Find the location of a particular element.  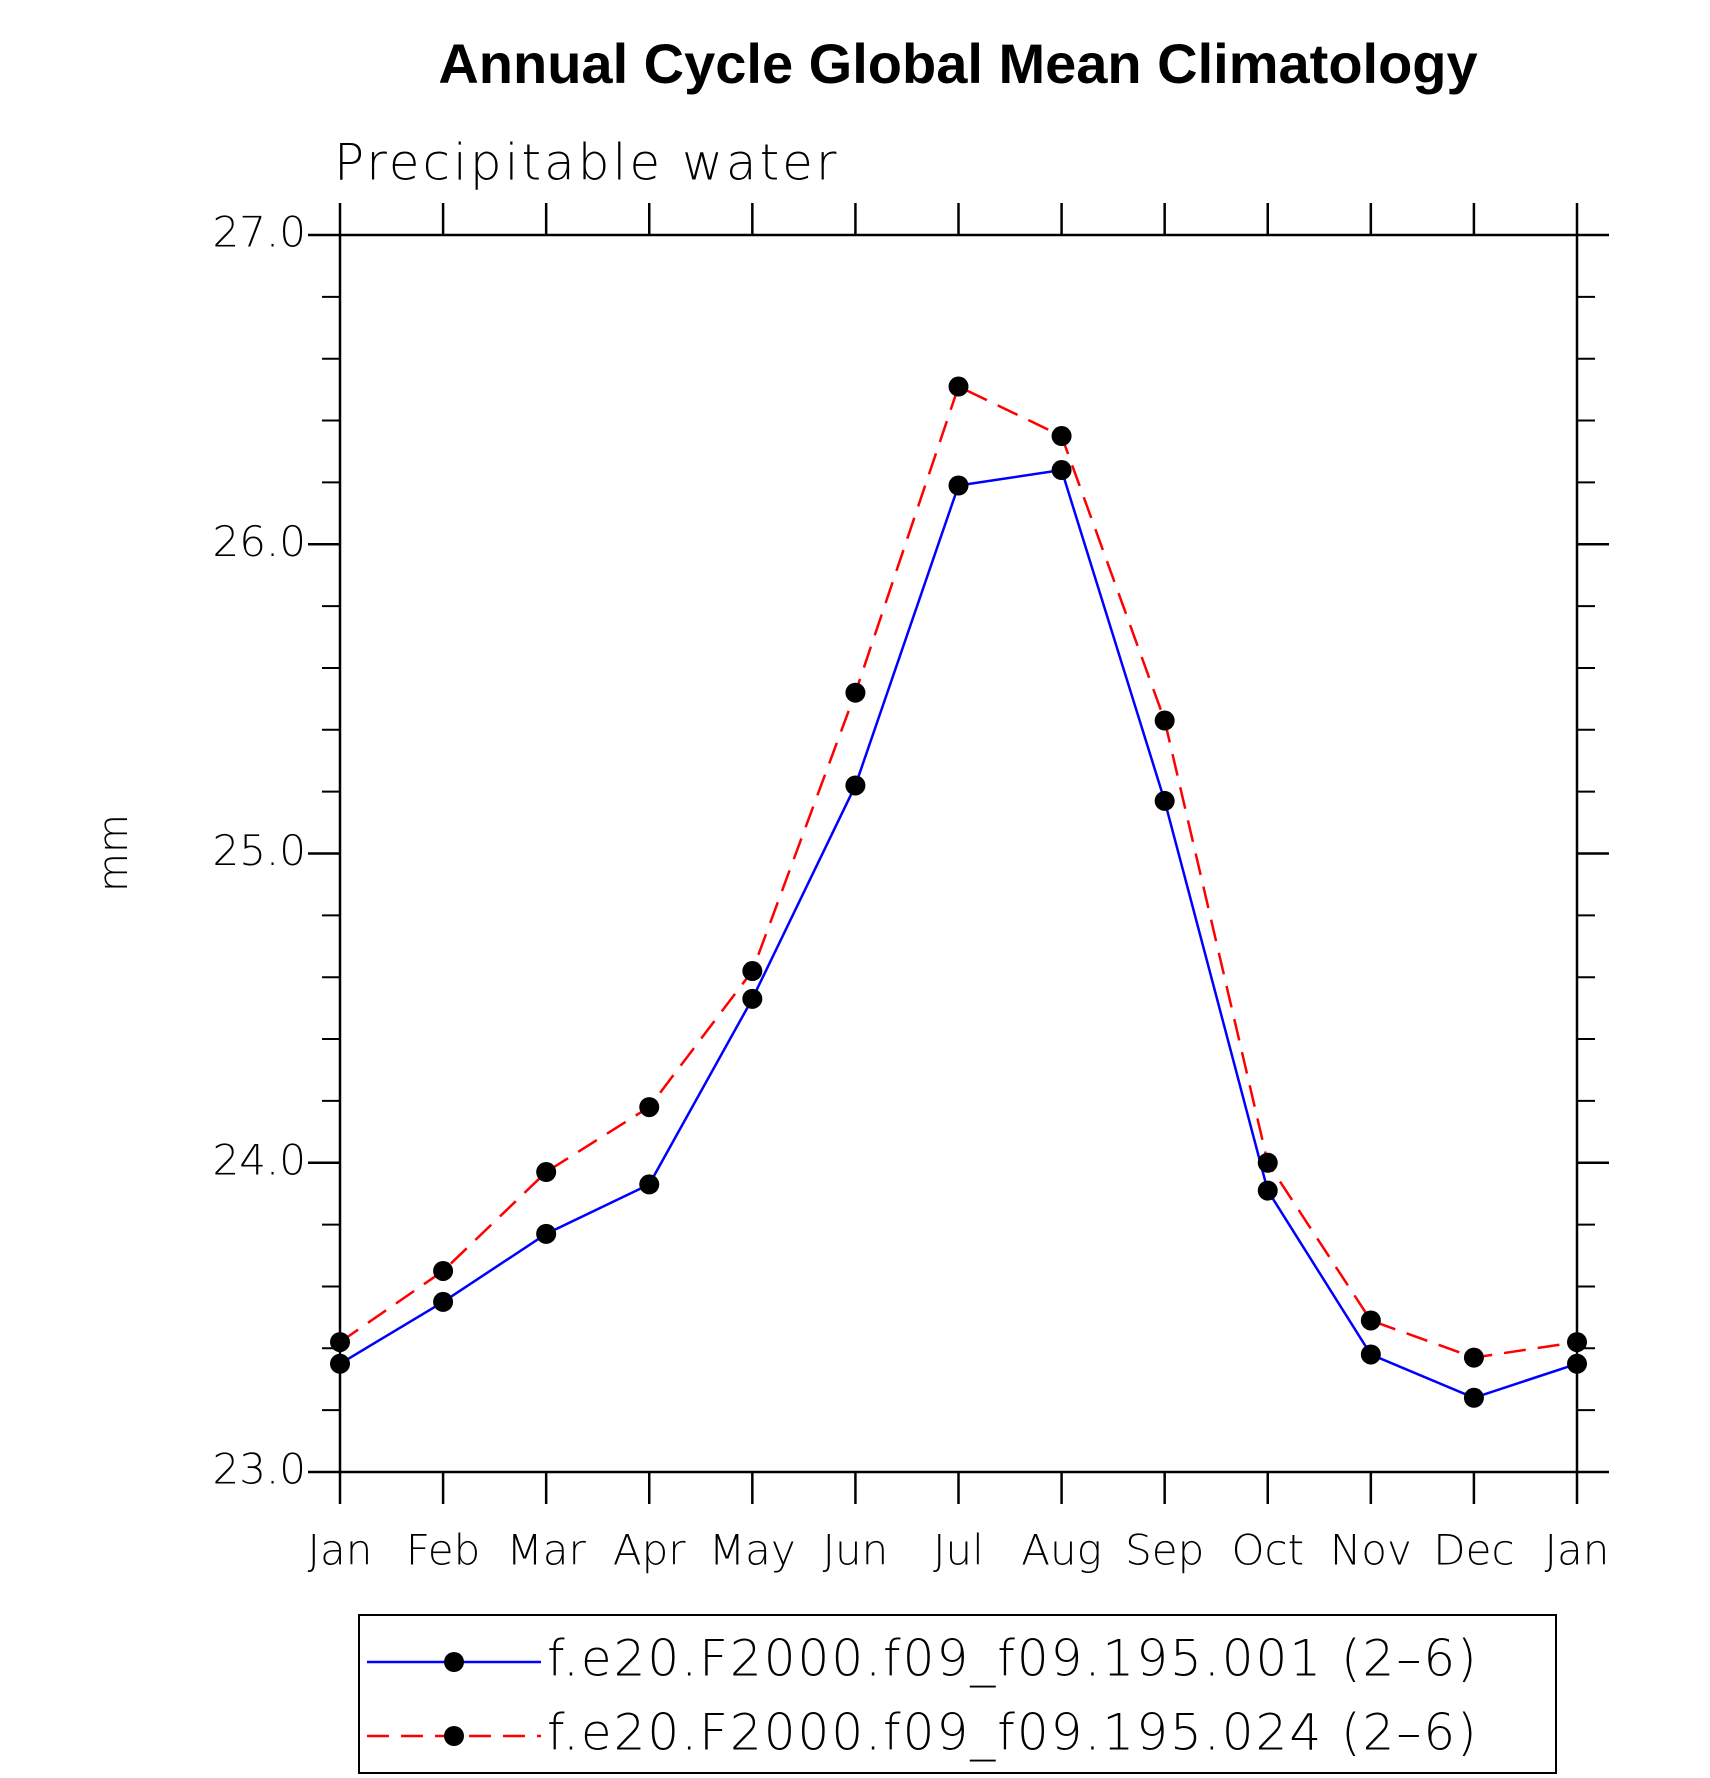

x-tick-label: Oct is located at coordinates (1267, 1550).